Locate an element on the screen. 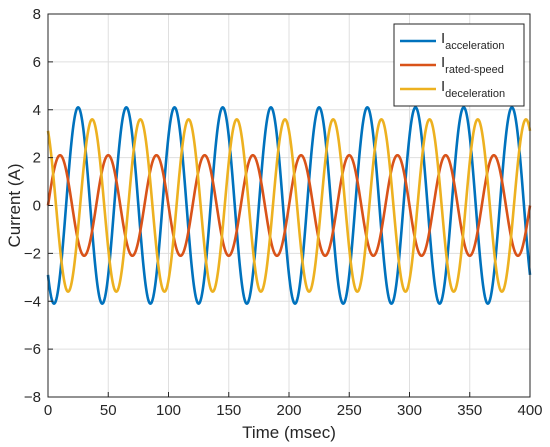  y-tick-label: 0 is located at coordinates (37, 206).